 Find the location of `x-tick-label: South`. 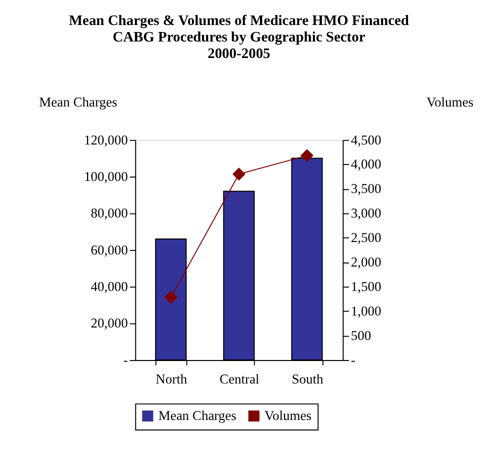

x-tick-label: South is located at coordinates (308, 379).